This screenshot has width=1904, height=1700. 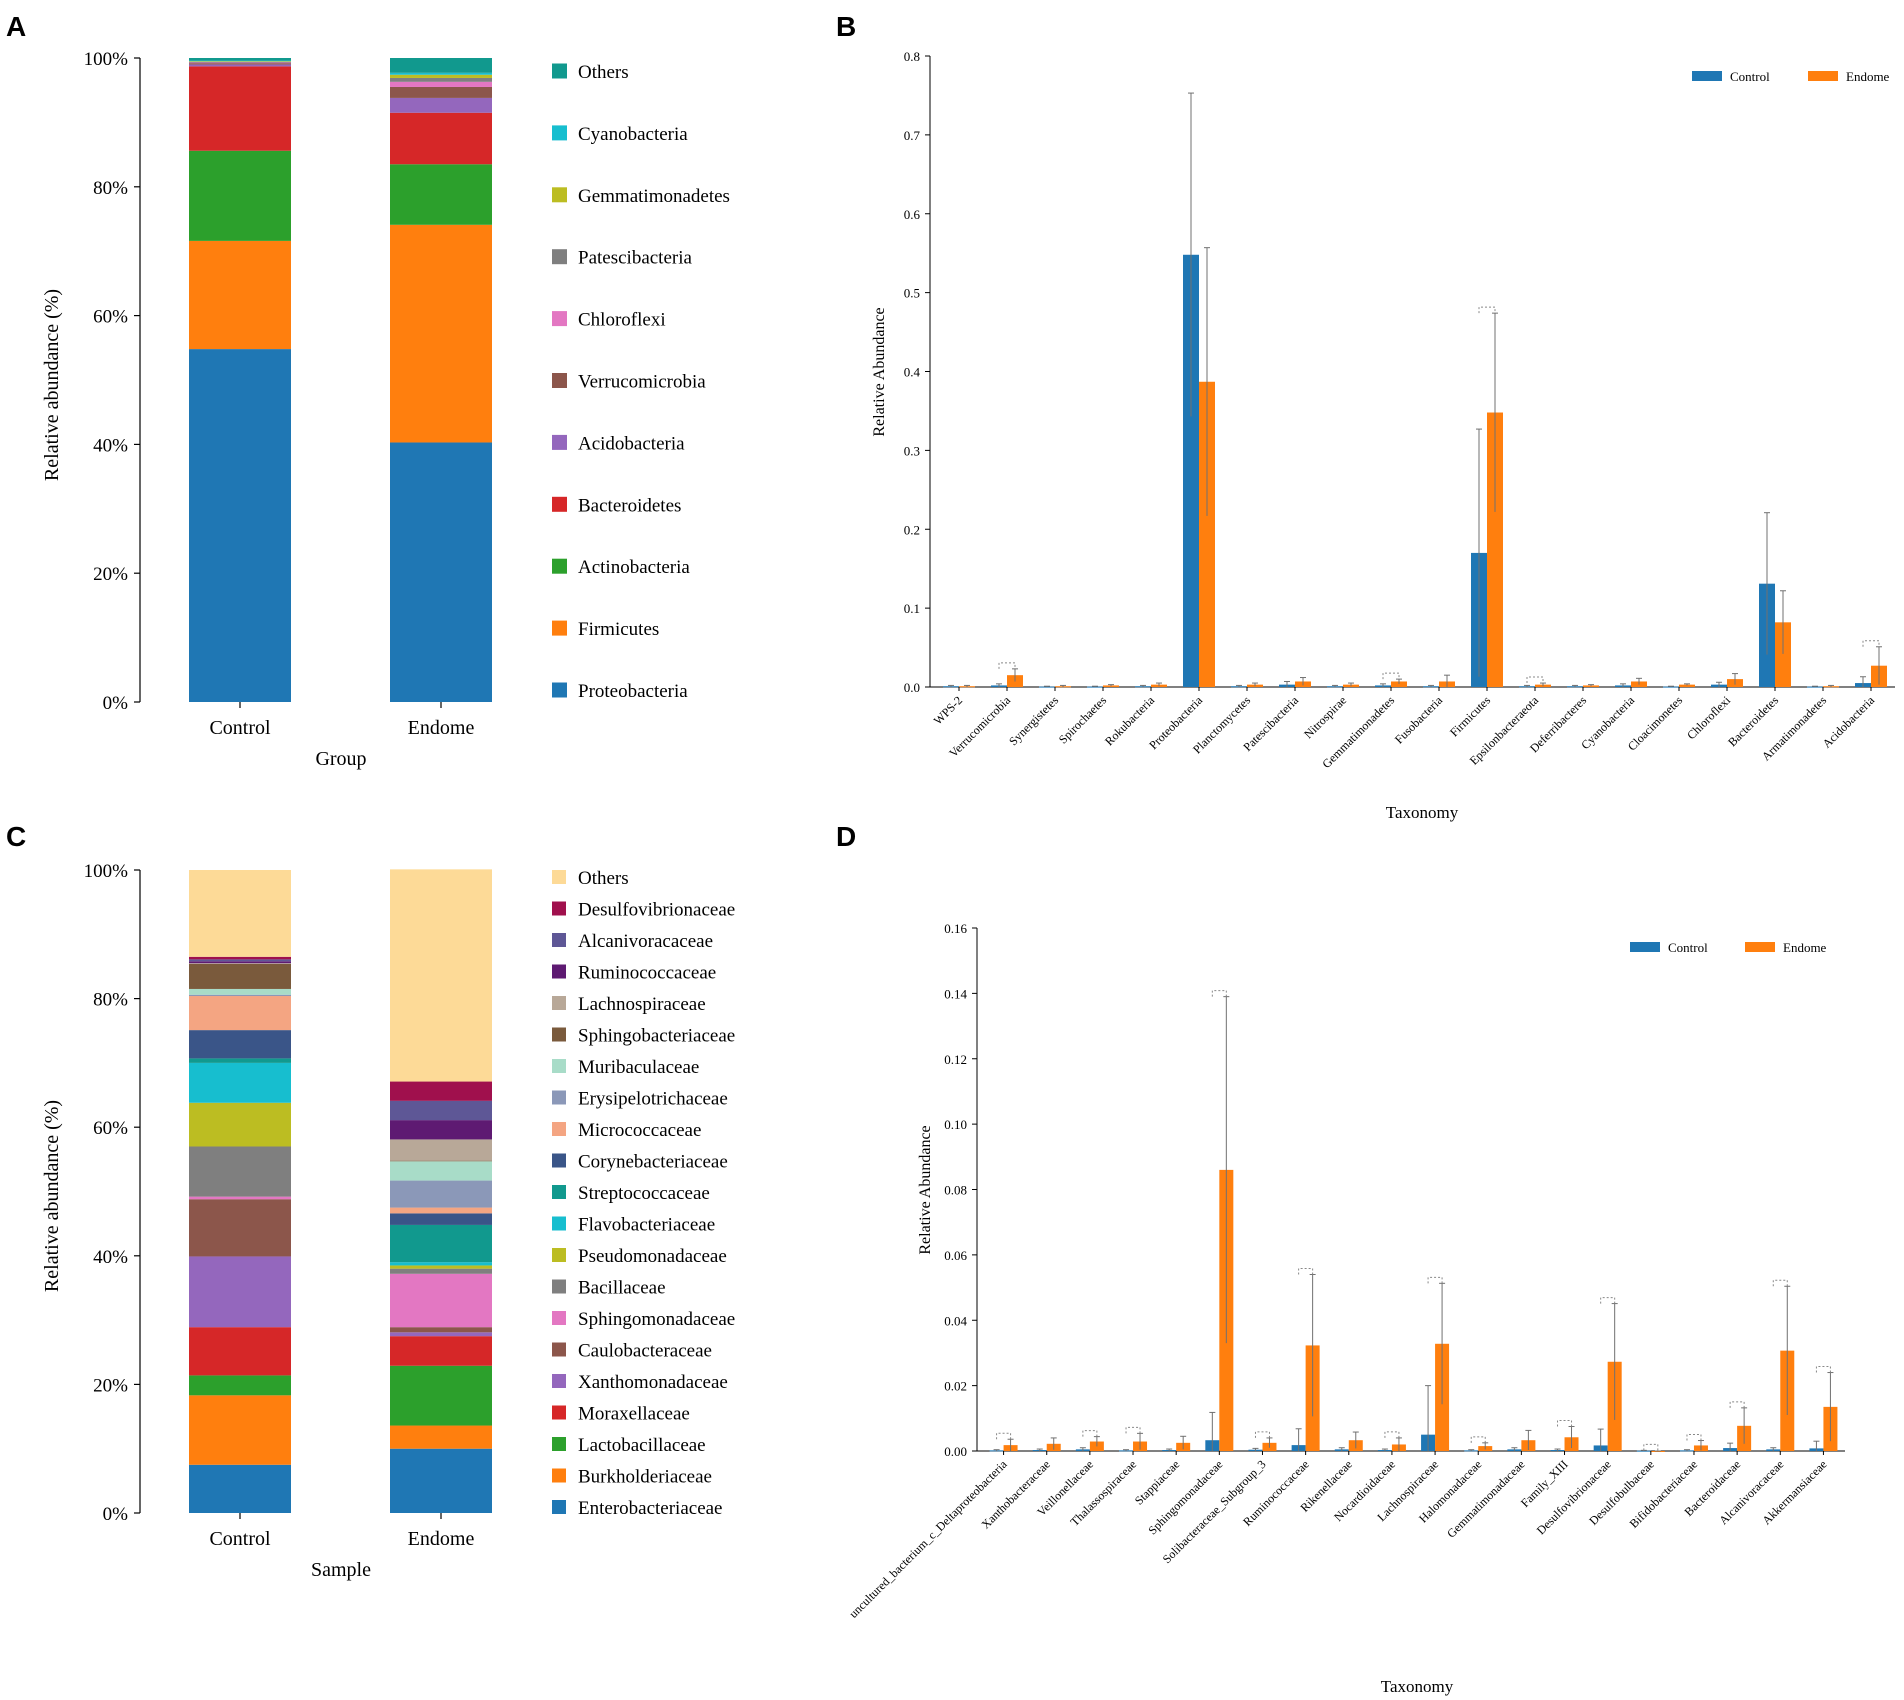 I want to click on legend-label: Others, so click(x=603, y=72).